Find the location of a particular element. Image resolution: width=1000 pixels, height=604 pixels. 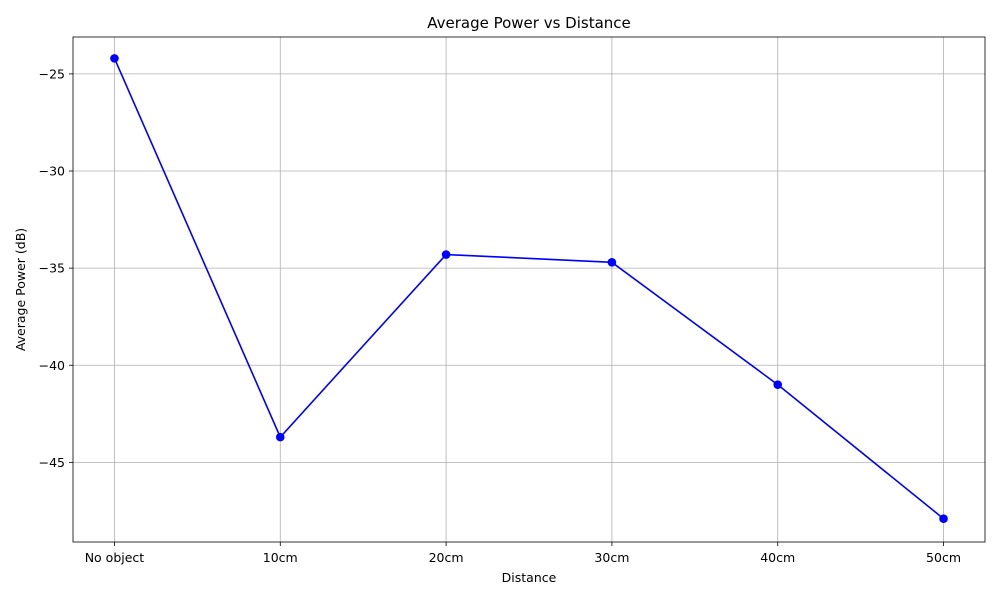

x-tick-label: 20cm is located at coordinates (446, 557).